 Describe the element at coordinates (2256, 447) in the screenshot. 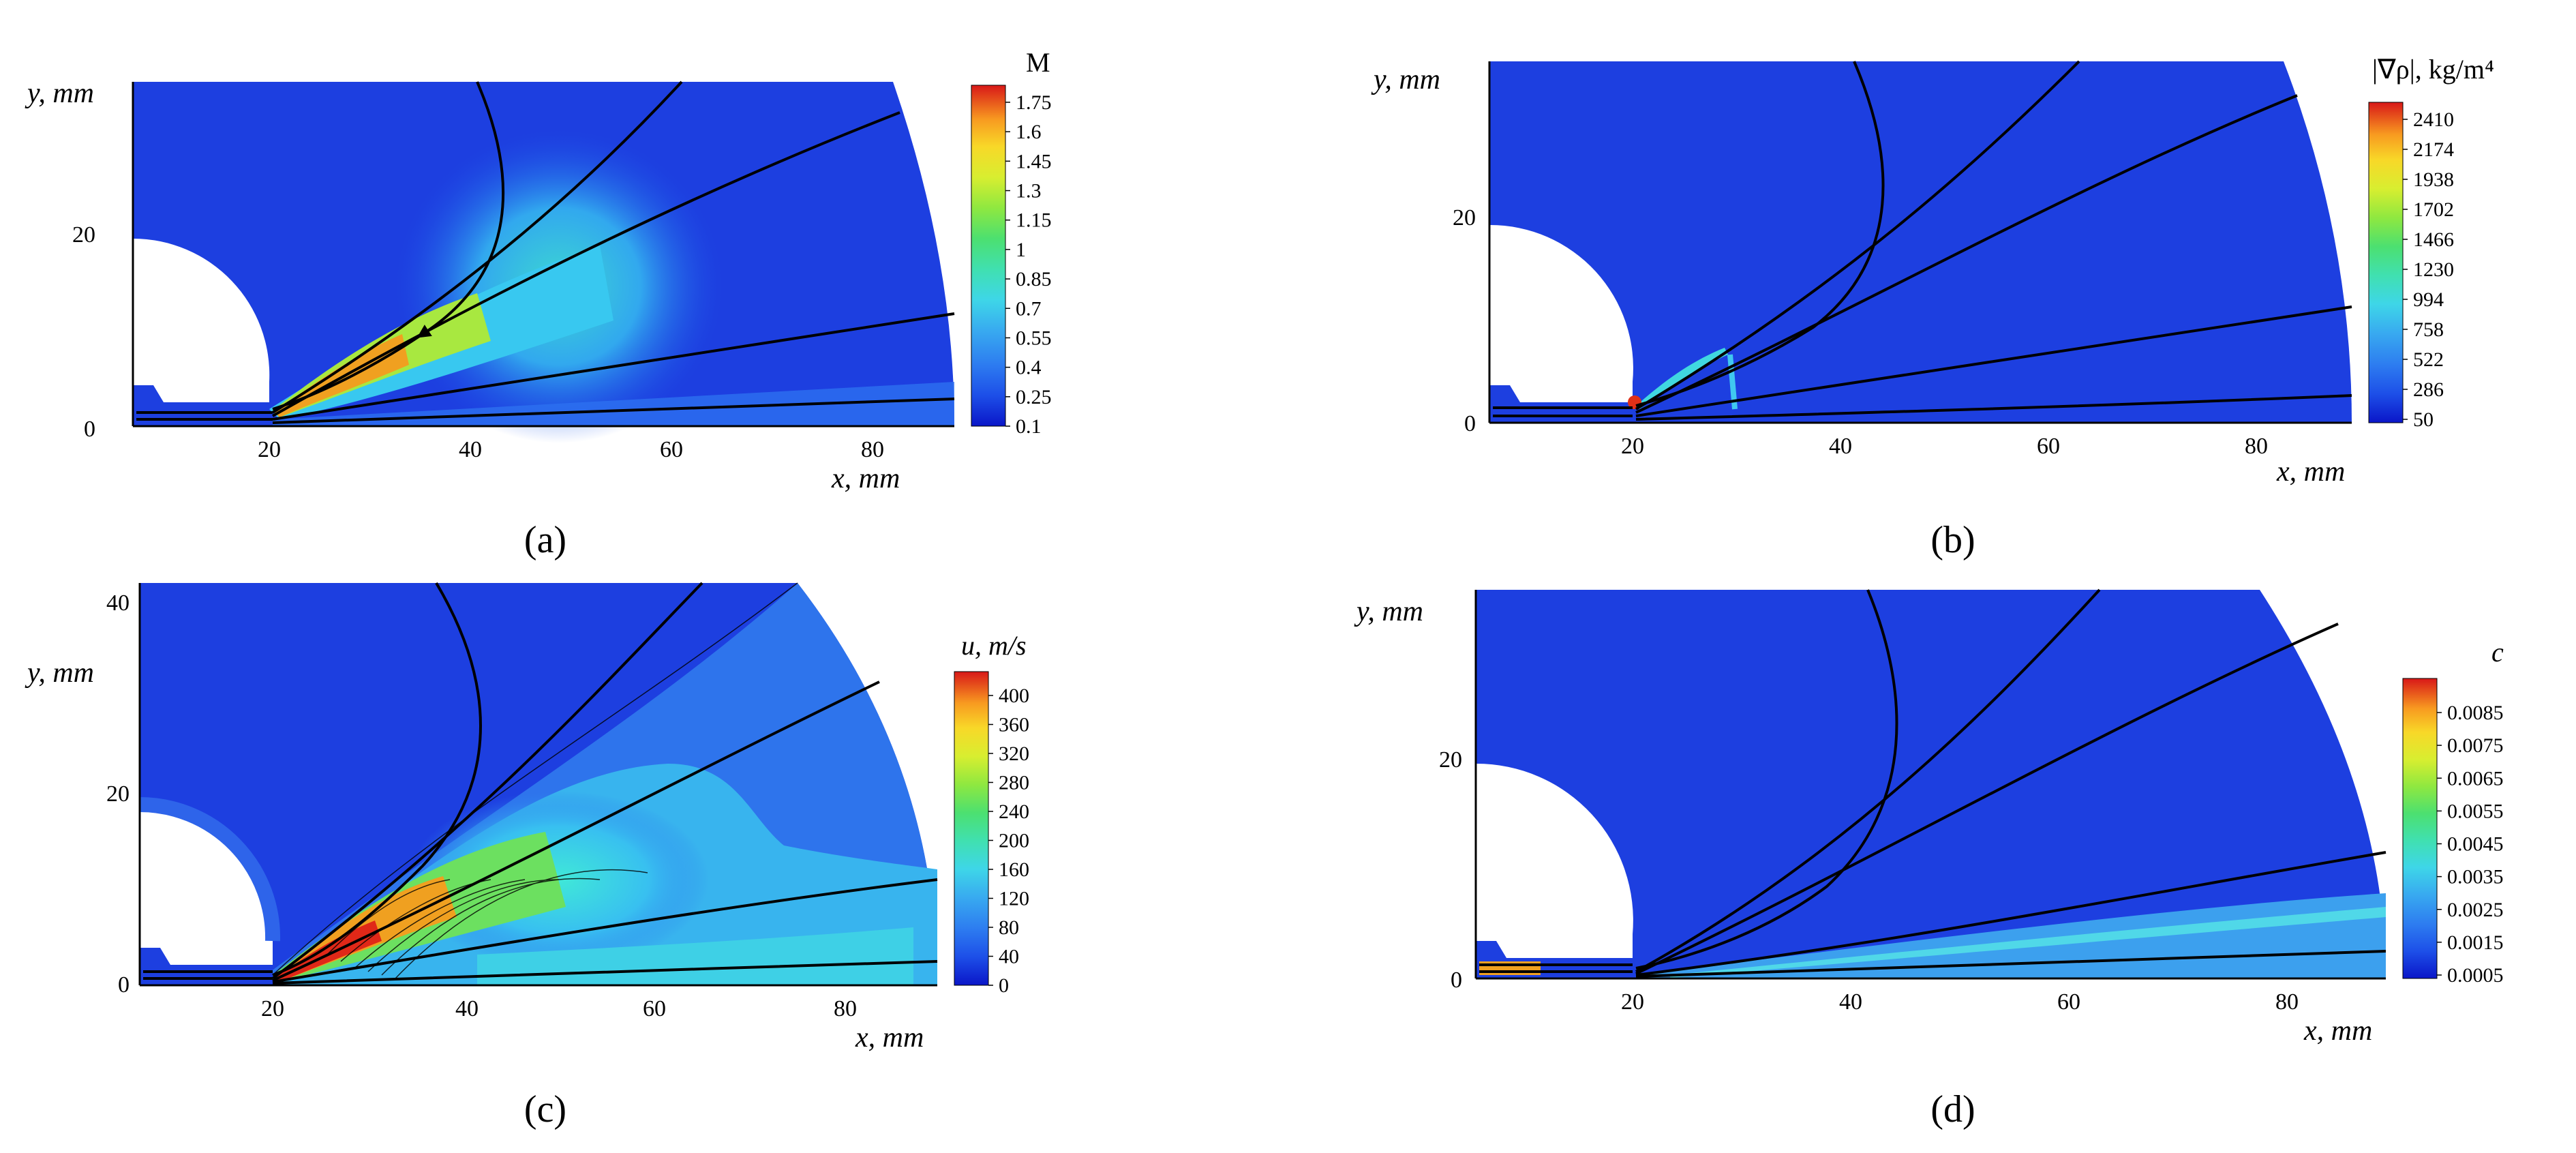

I see `panel-b-xtick-3: 80` at that location.